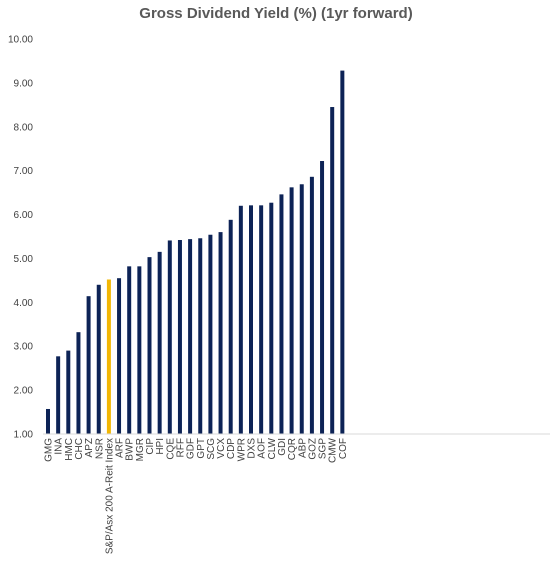 This screenshot has height=572, width=552. I want to click on y-tick-label: 1.00, so click(24, 435).